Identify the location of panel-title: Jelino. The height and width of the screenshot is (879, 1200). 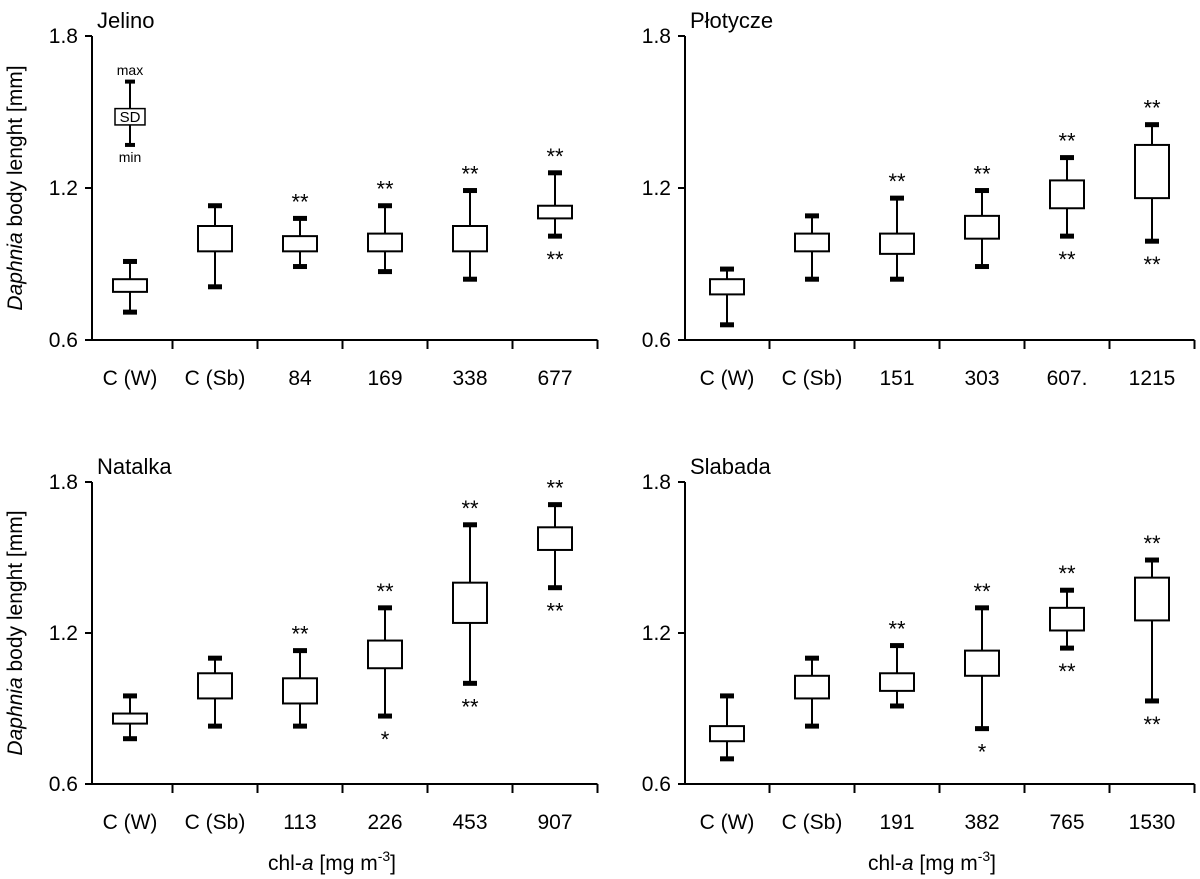
(125, 20).